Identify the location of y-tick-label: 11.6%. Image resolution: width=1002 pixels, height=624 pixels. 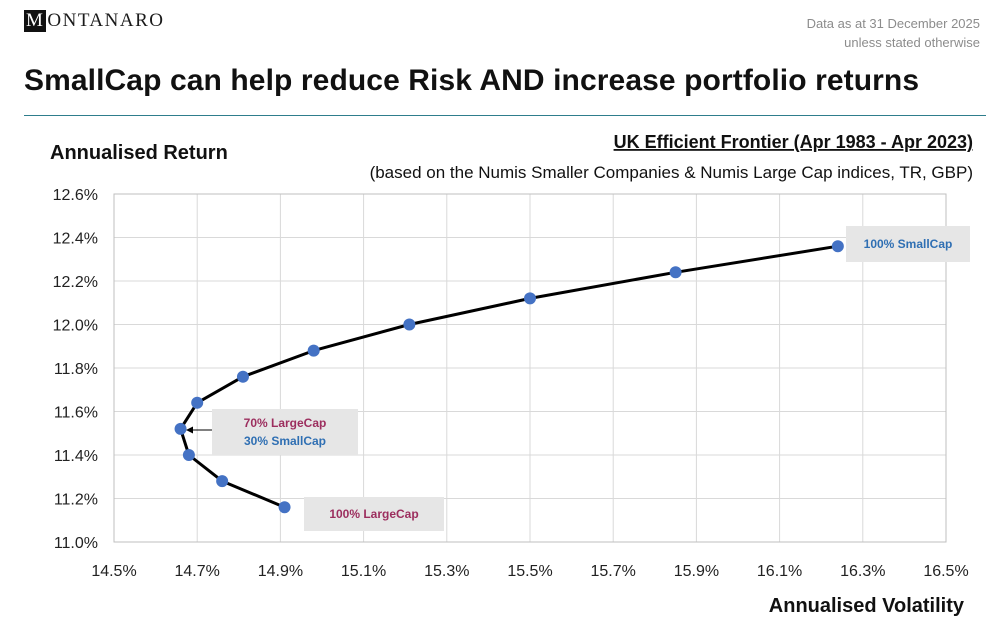
(76, 413).